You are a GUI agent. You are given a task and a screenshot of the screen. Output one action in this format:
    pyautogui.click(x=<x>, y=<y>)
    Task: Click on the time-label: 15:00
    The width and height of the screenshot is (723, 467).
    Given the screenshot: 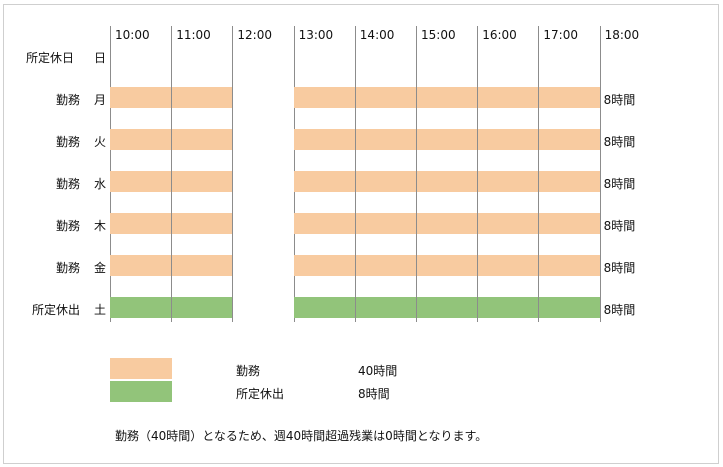 What is the action you would take?
    pyautogui.click(x=438, y=35)
    